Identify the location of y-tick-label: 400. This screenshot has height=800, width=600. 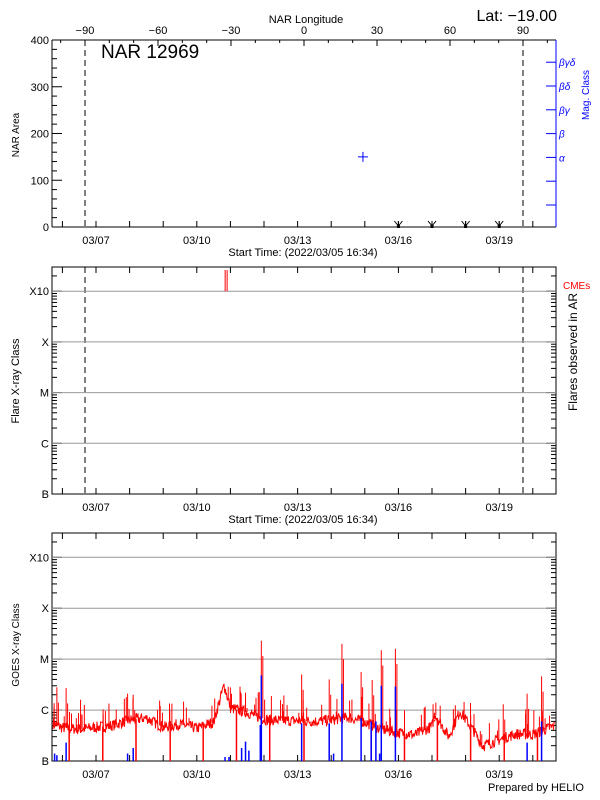
(40, 41).